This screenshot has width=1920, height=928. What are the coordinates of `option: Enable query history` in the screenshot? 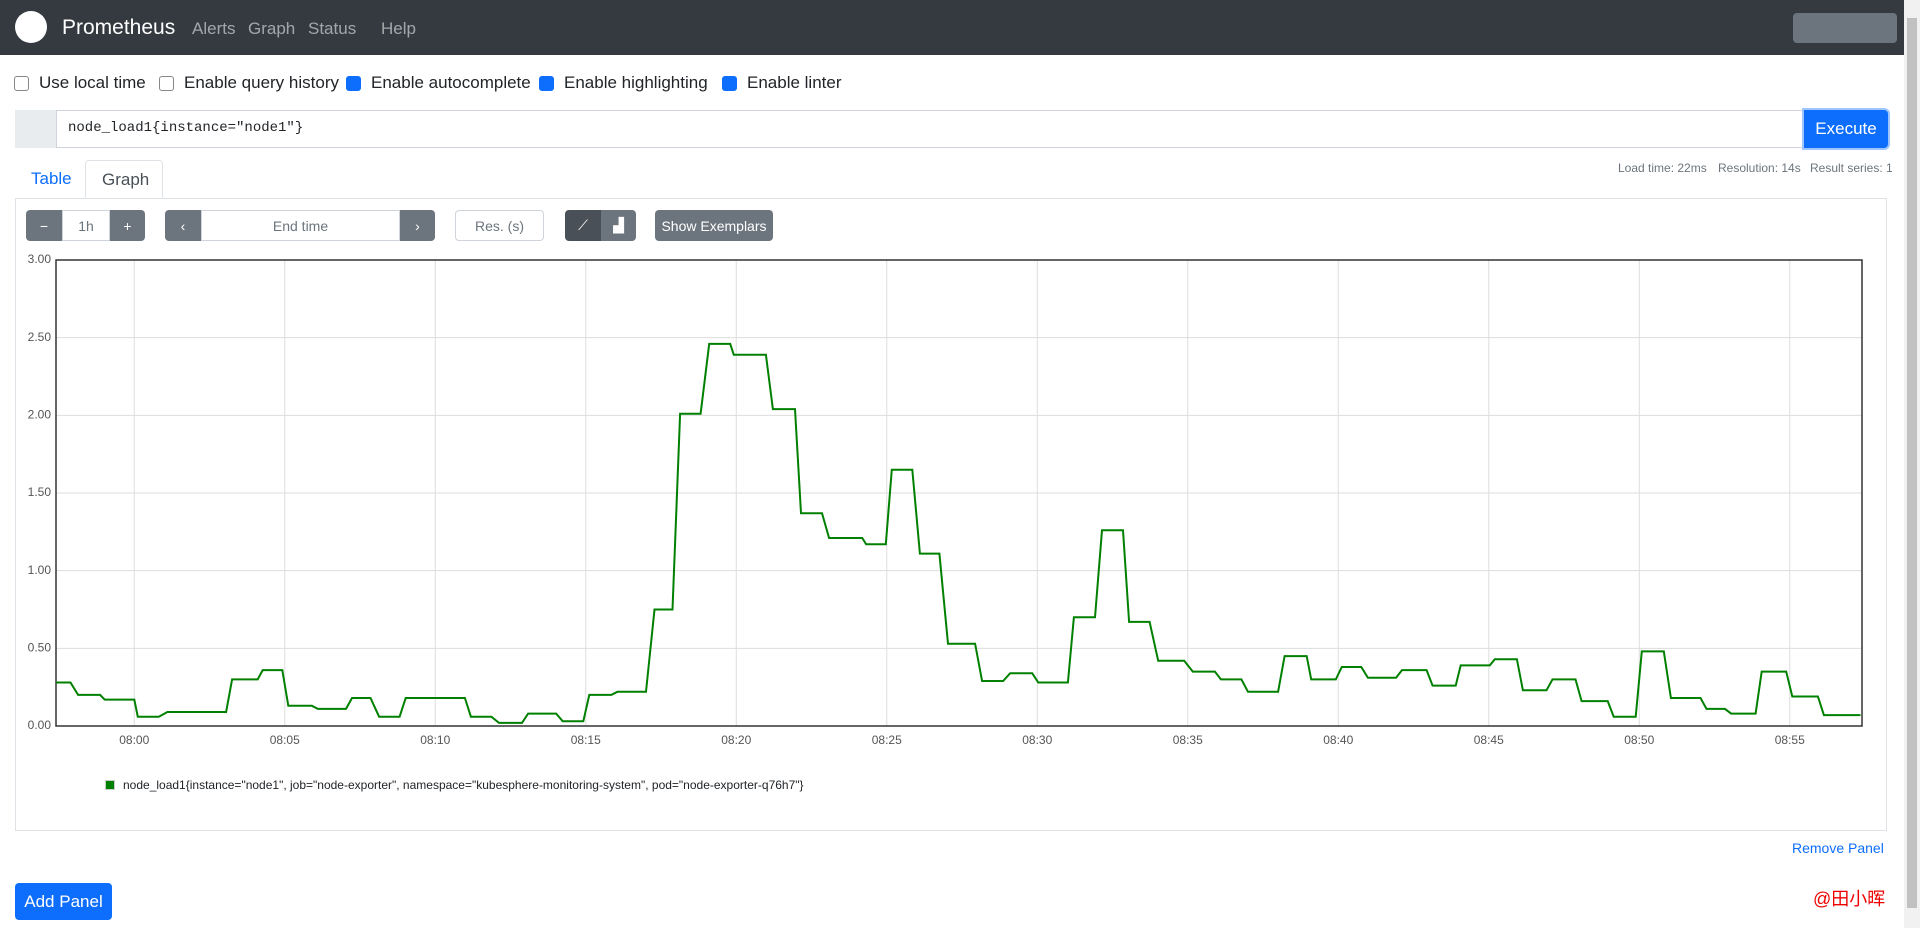 It's located at (249, 83).